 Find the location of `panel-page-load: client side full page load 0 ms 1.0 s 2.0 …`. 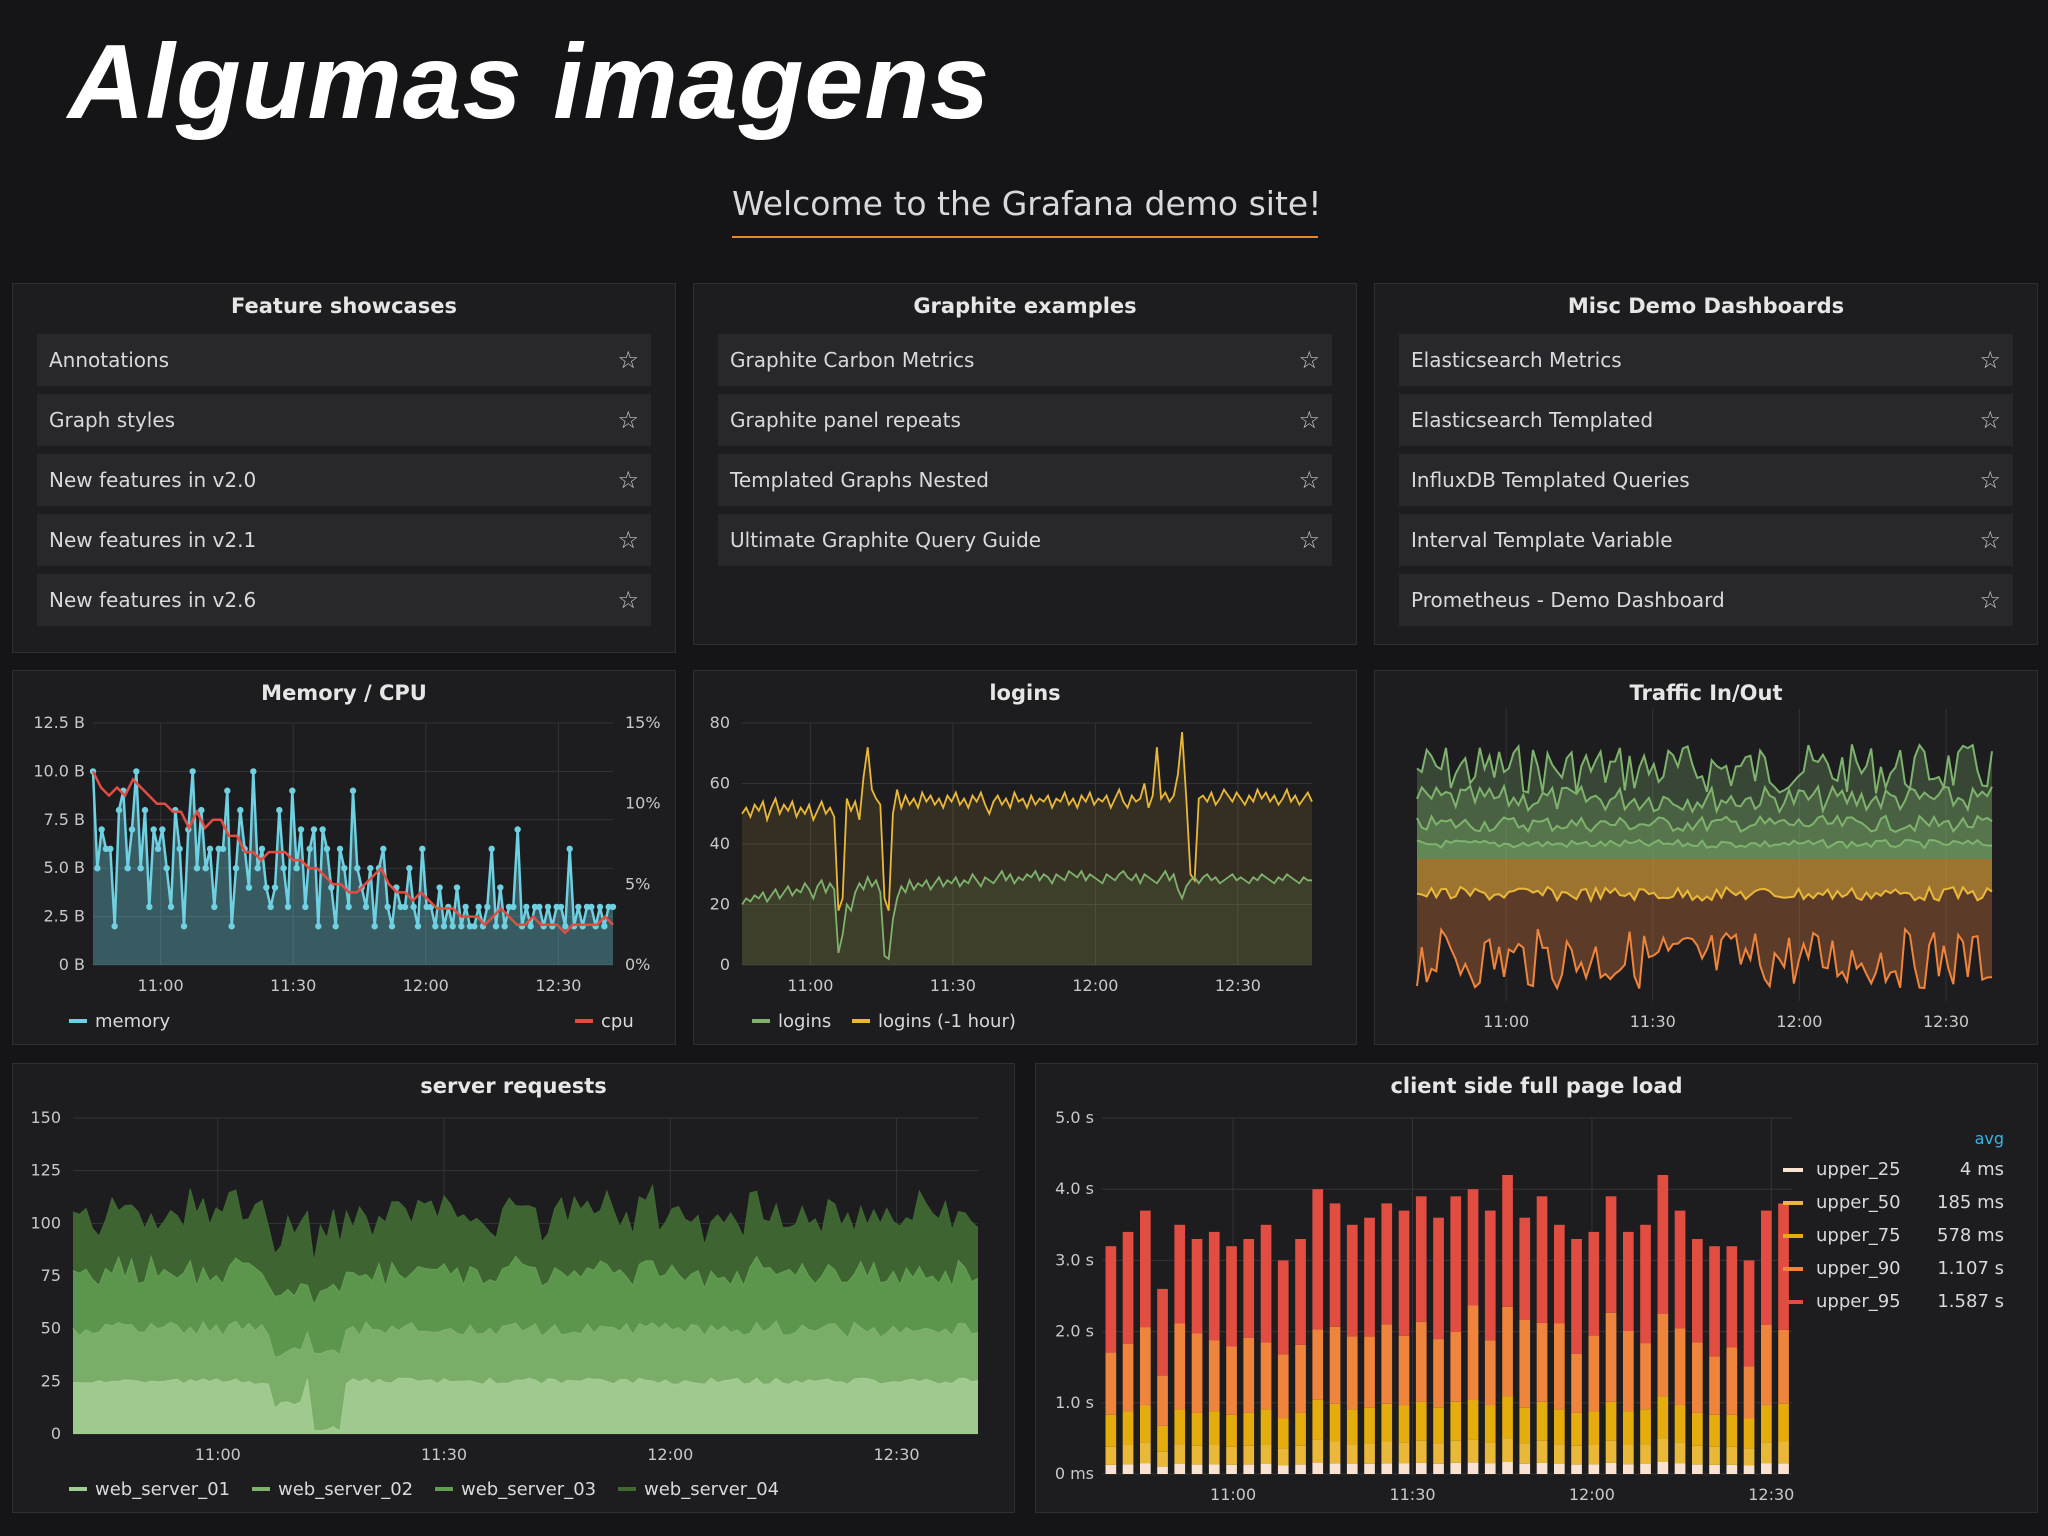

panel-page-load: client side full page load 0 ms 1.0 s 2.0 … is located at coordinates (1536, 1288).